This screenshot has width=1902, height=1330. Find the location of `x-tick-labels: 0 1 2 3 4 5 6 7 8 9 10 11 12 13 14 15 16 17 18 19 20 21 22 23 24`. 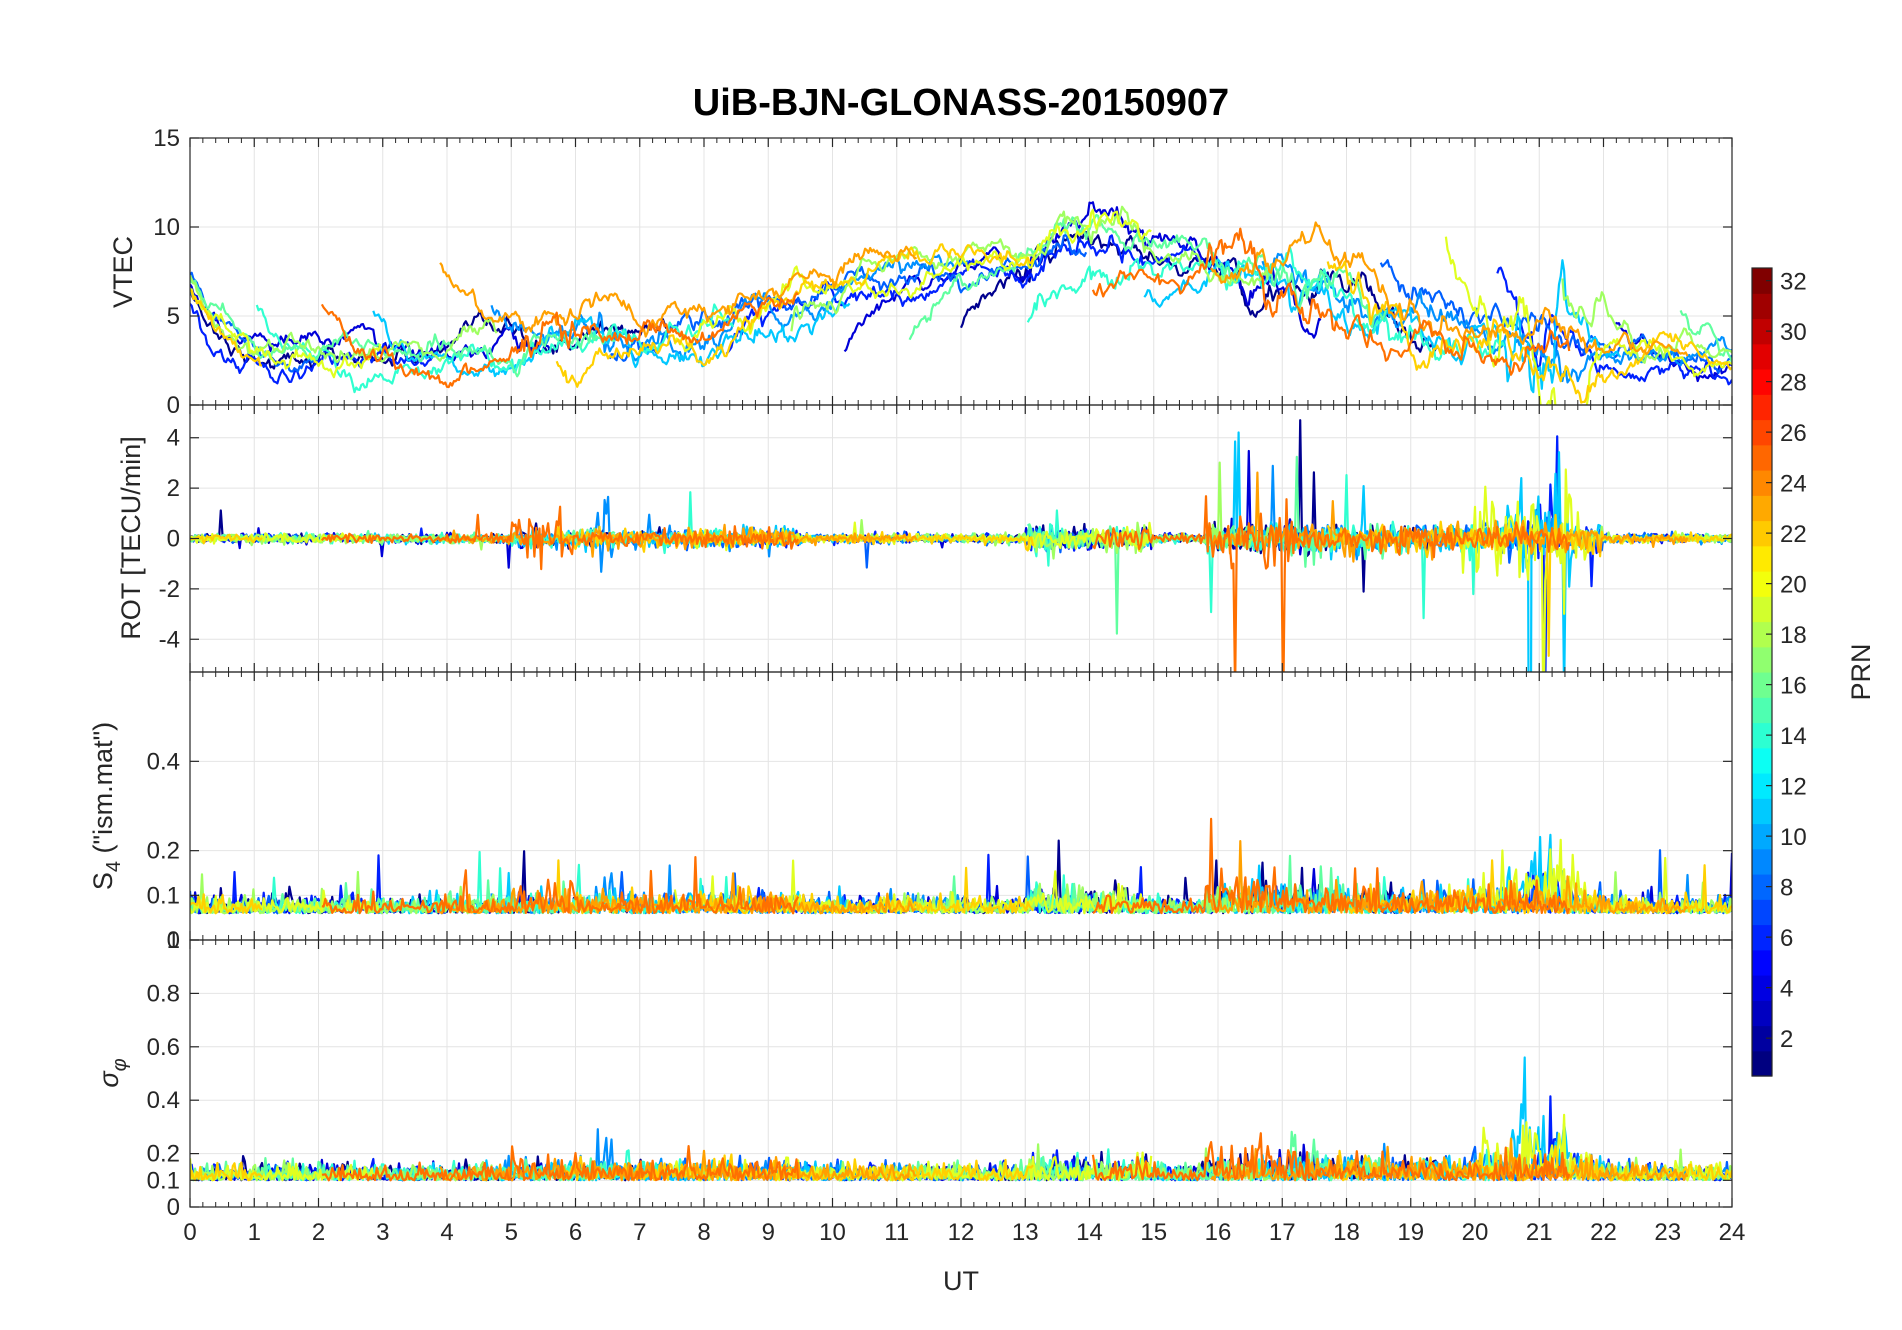

x-tick-labels: 0 1 2 3 4 5 6 7 8 9 10 11 12 13 14 15 16 17 18 19 20 21 22 23 24 is located at coordinates (964, 1232).